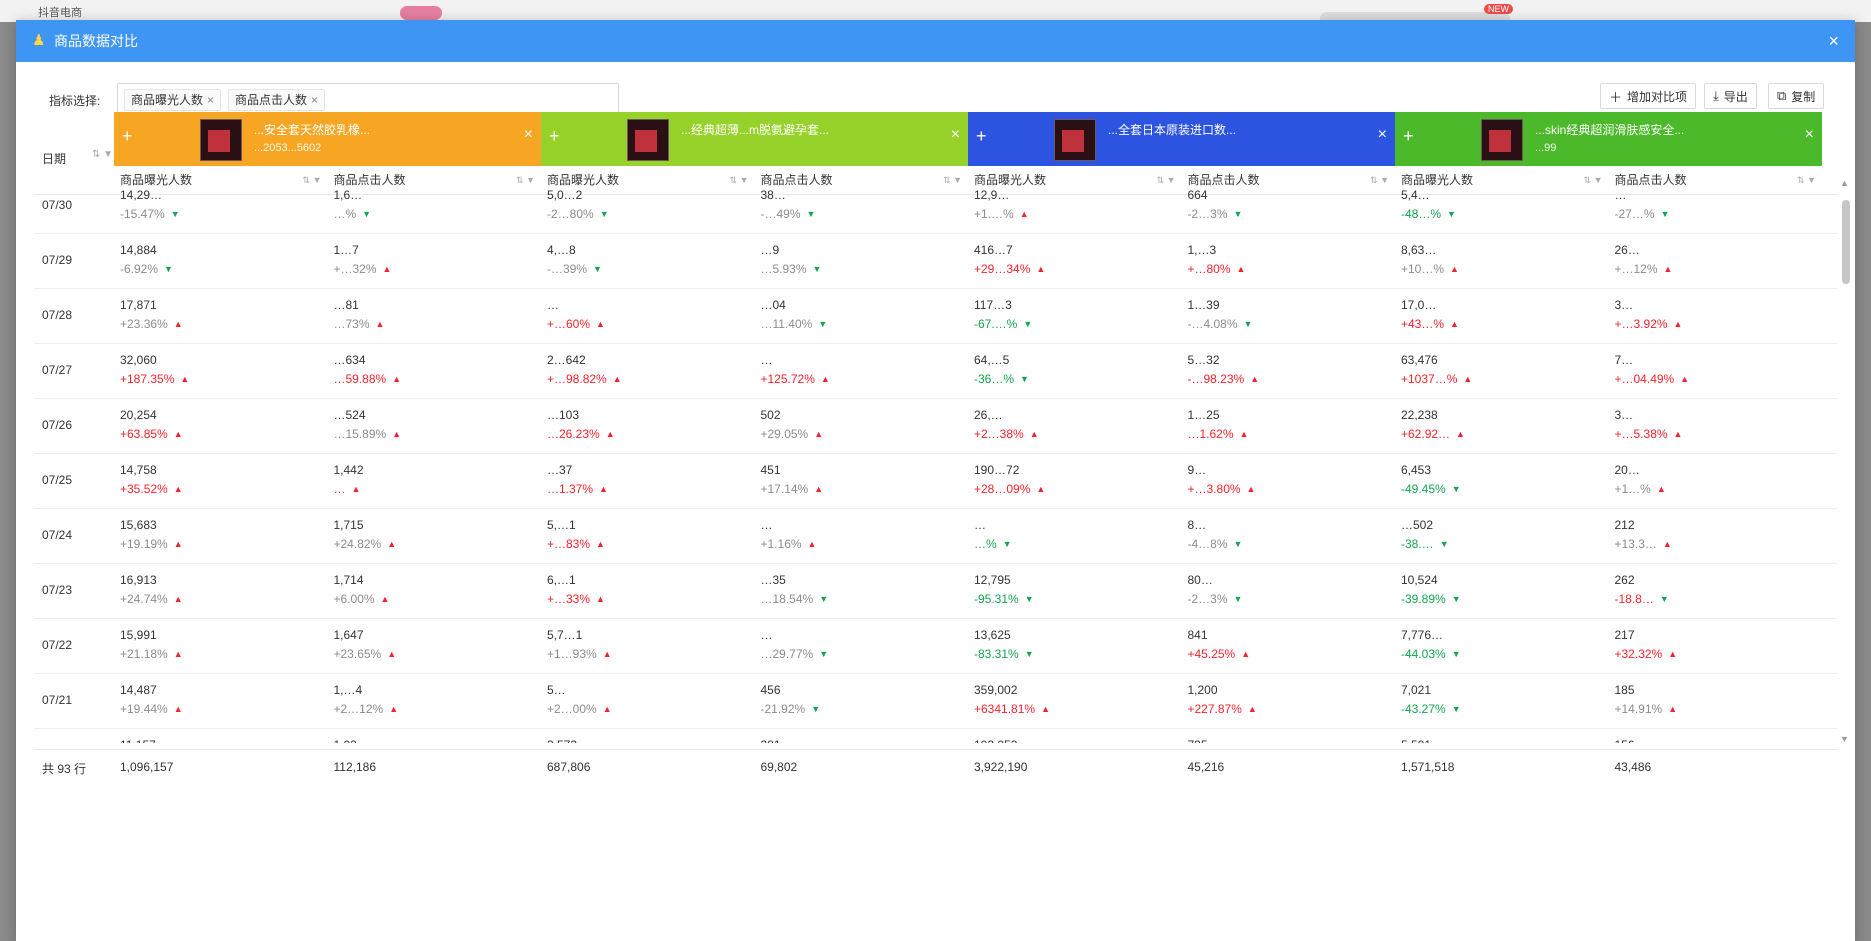  I want to click on data-cell: 5,581-54.72%▼, so click(1502, 735).